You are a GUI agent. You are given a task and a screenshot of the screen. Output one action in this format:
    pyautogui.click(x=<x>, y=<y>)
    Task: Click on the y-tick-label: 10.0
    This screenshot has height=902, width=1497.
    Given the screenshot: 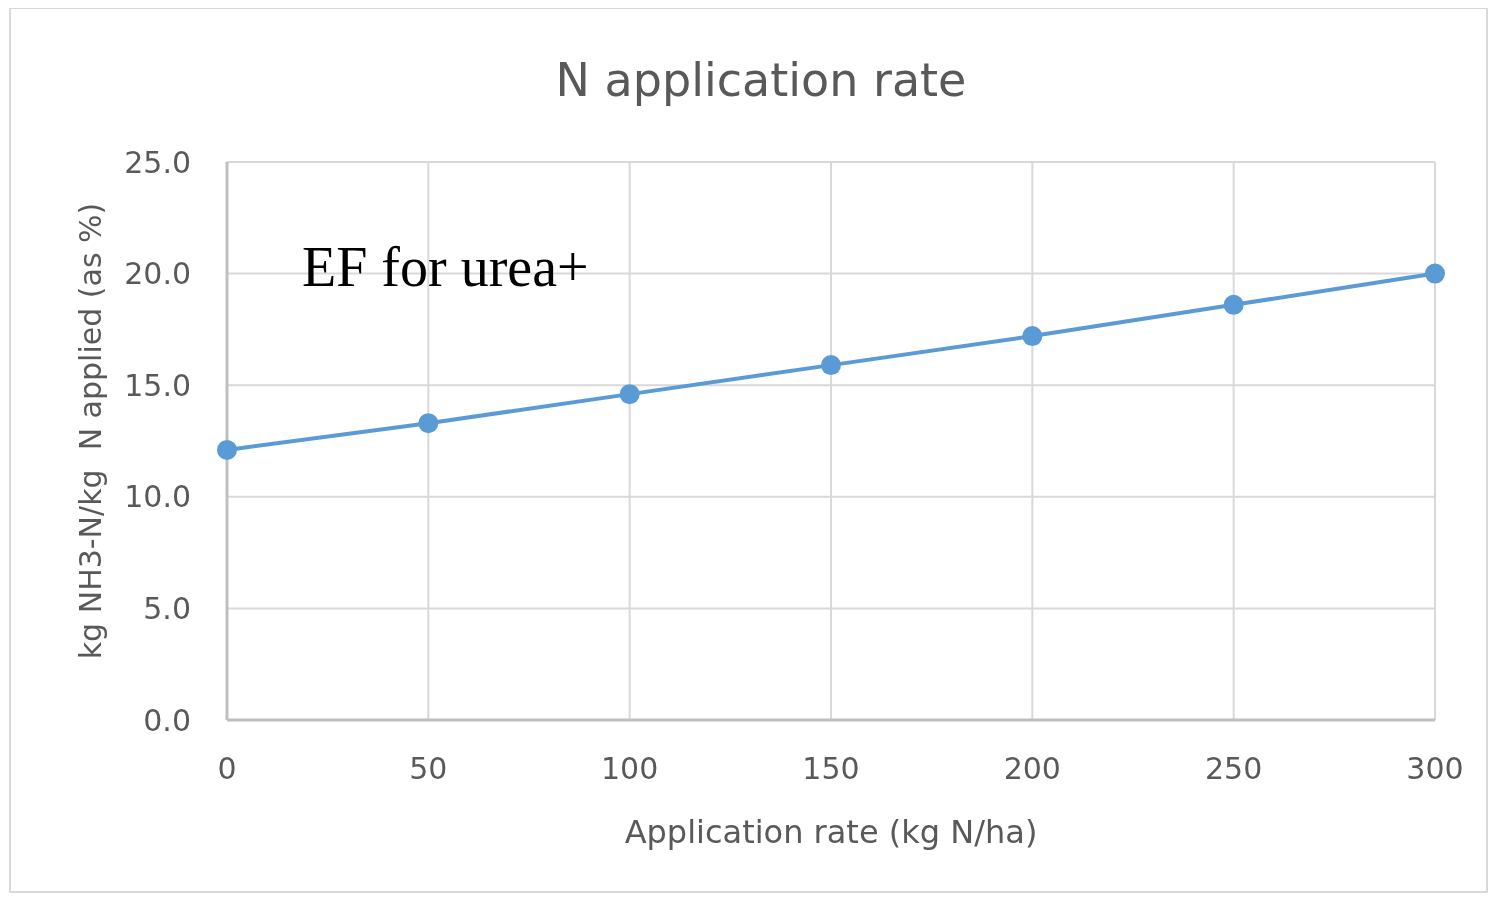 What is the action you would take?
    pyautogui.click(x=157, y=497)
    